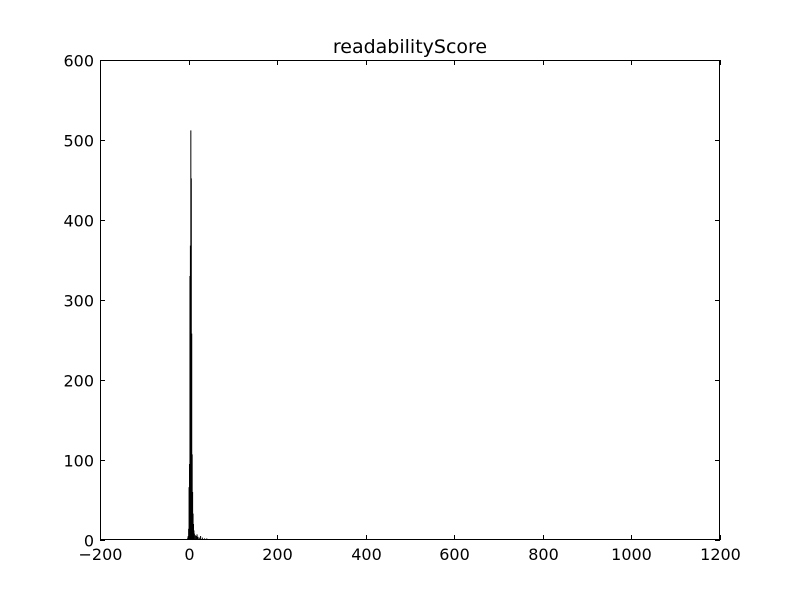  What do you see at coordinates (277, 554) in the screenshot?
I see `x-tick-label-2: 200` at bounding box center [277, 554].